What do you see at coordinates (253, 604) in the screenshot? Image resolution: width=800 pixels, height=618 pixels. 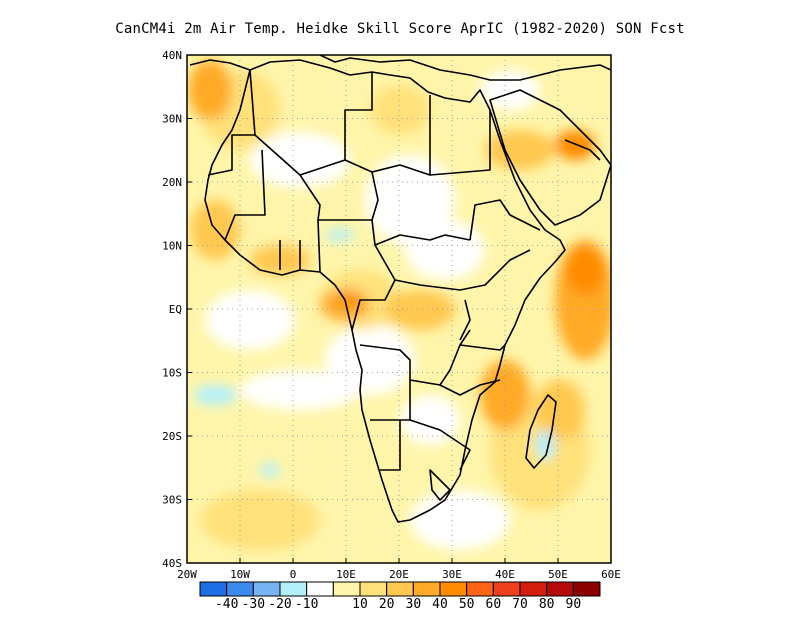 I see `colorbar-label: -30` at bounding box center [253, 604].